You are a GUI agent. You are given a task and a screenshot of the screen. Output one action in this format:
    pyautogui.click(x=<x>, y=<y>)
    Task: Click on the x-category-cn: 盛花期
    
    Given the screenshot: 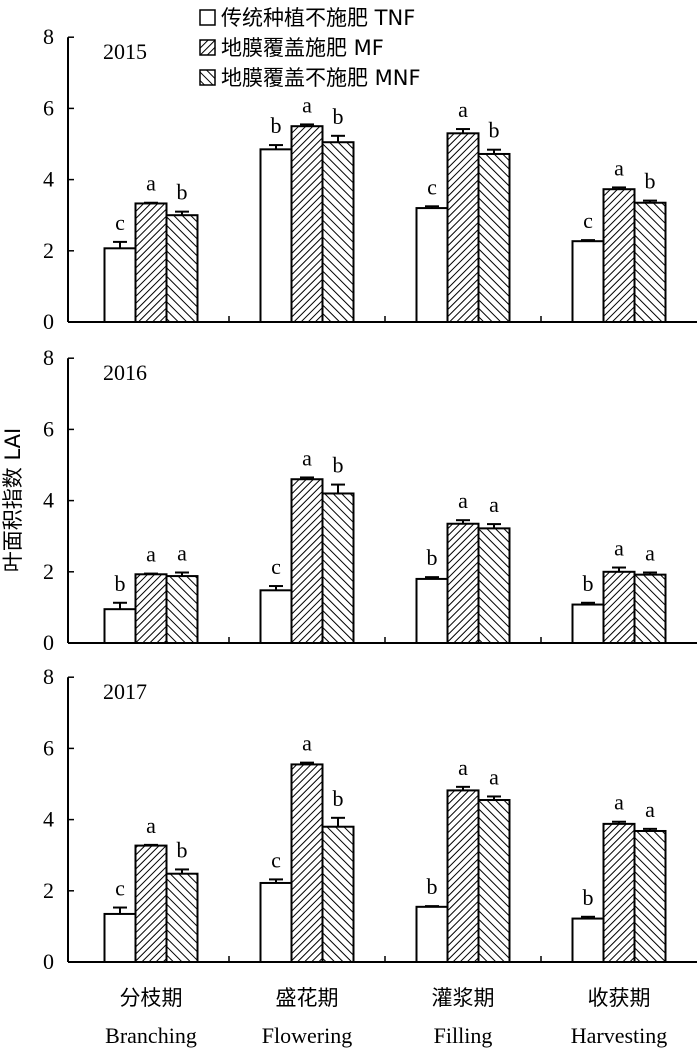 What is the action you would take?
    pyautogui.click(x=307, y=998)
    